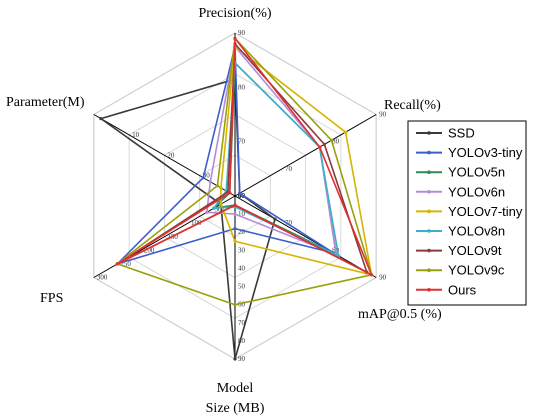 Image resolution: width=550 pixels, height=420 pixels. I want to click on tick-label: 100, so click(196, 223).